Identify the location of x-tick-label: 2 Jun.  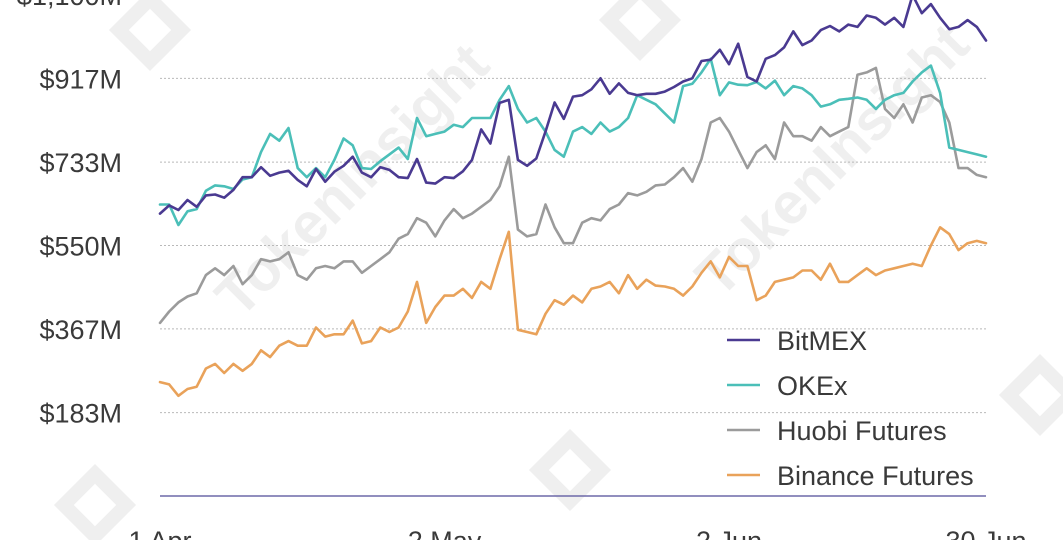
(729, 533).